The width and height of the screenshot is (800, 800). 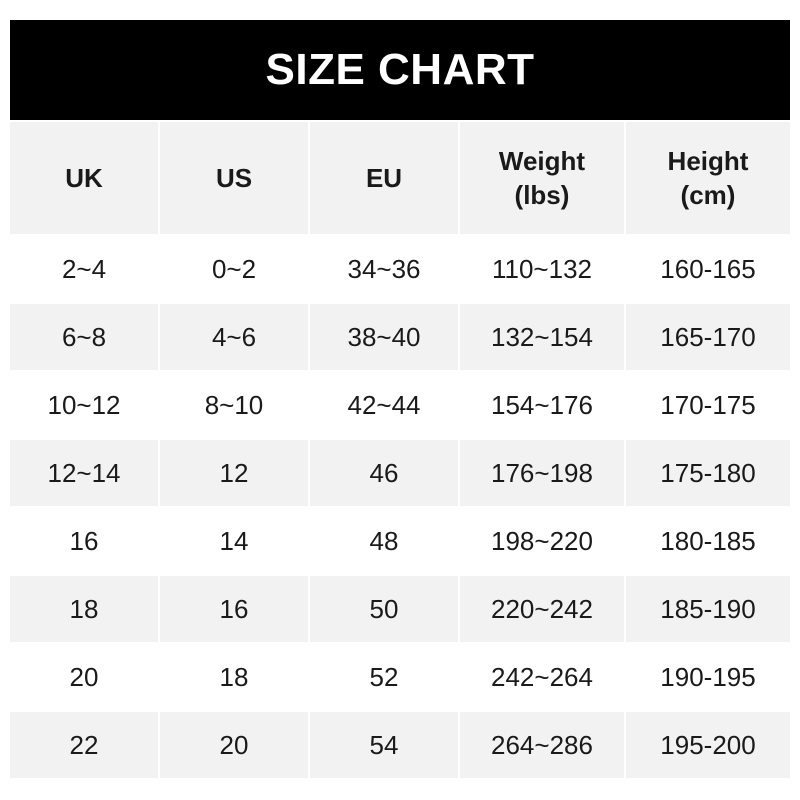 What do you see at coordinates (541, 268) in the screenshot?
I see `table-cell: 110~132` at bounding box center [541, 268].